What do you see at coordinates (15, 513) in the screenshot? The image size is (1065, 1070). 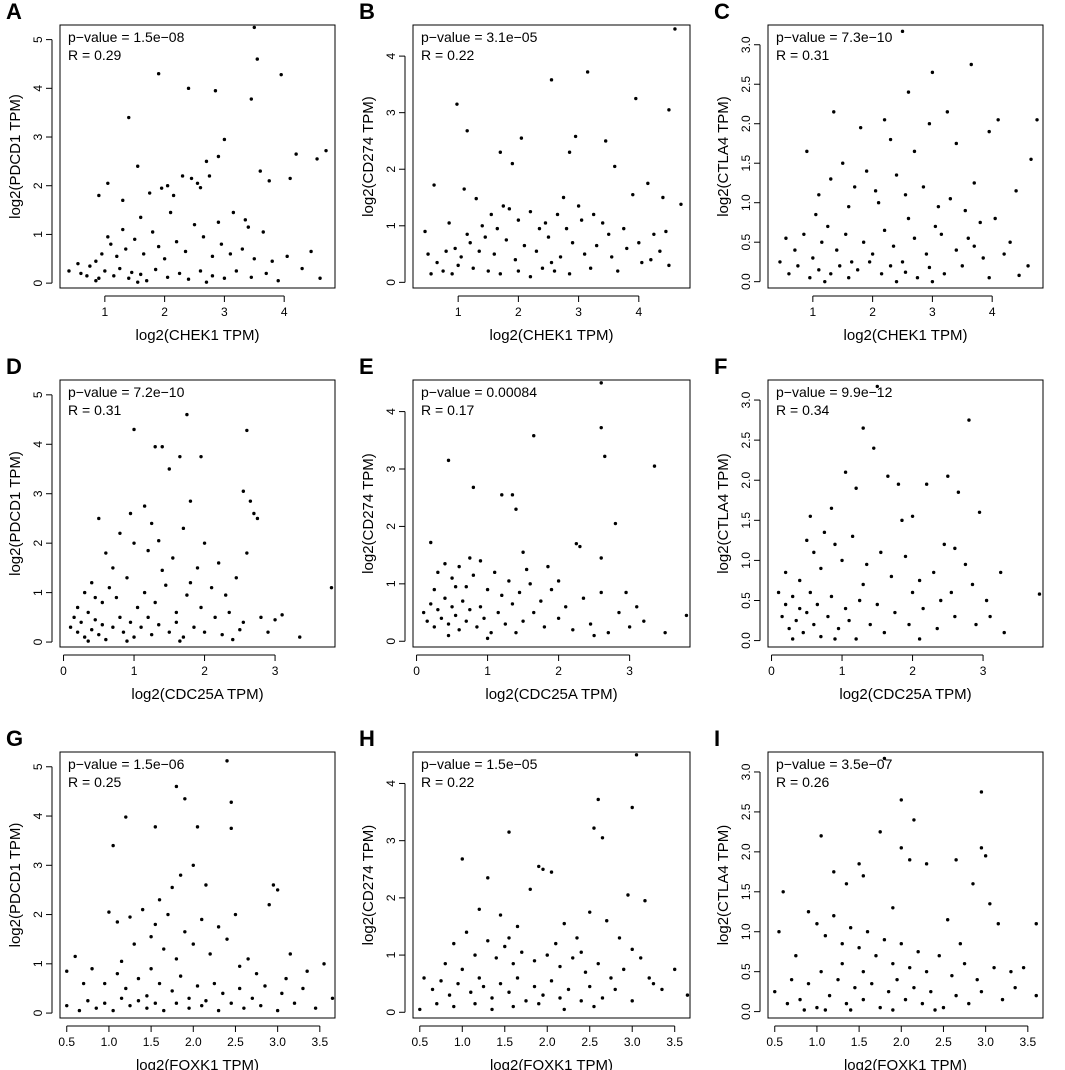 I see `y-axis-title: log2(PDCD1 TPM)` at bounding box center [15, 513].